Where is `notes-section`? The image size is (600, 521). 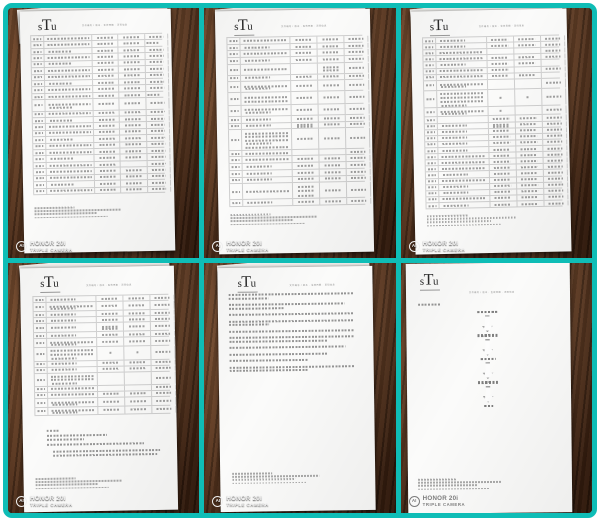
notes-section is located at coordinates (105, 444).